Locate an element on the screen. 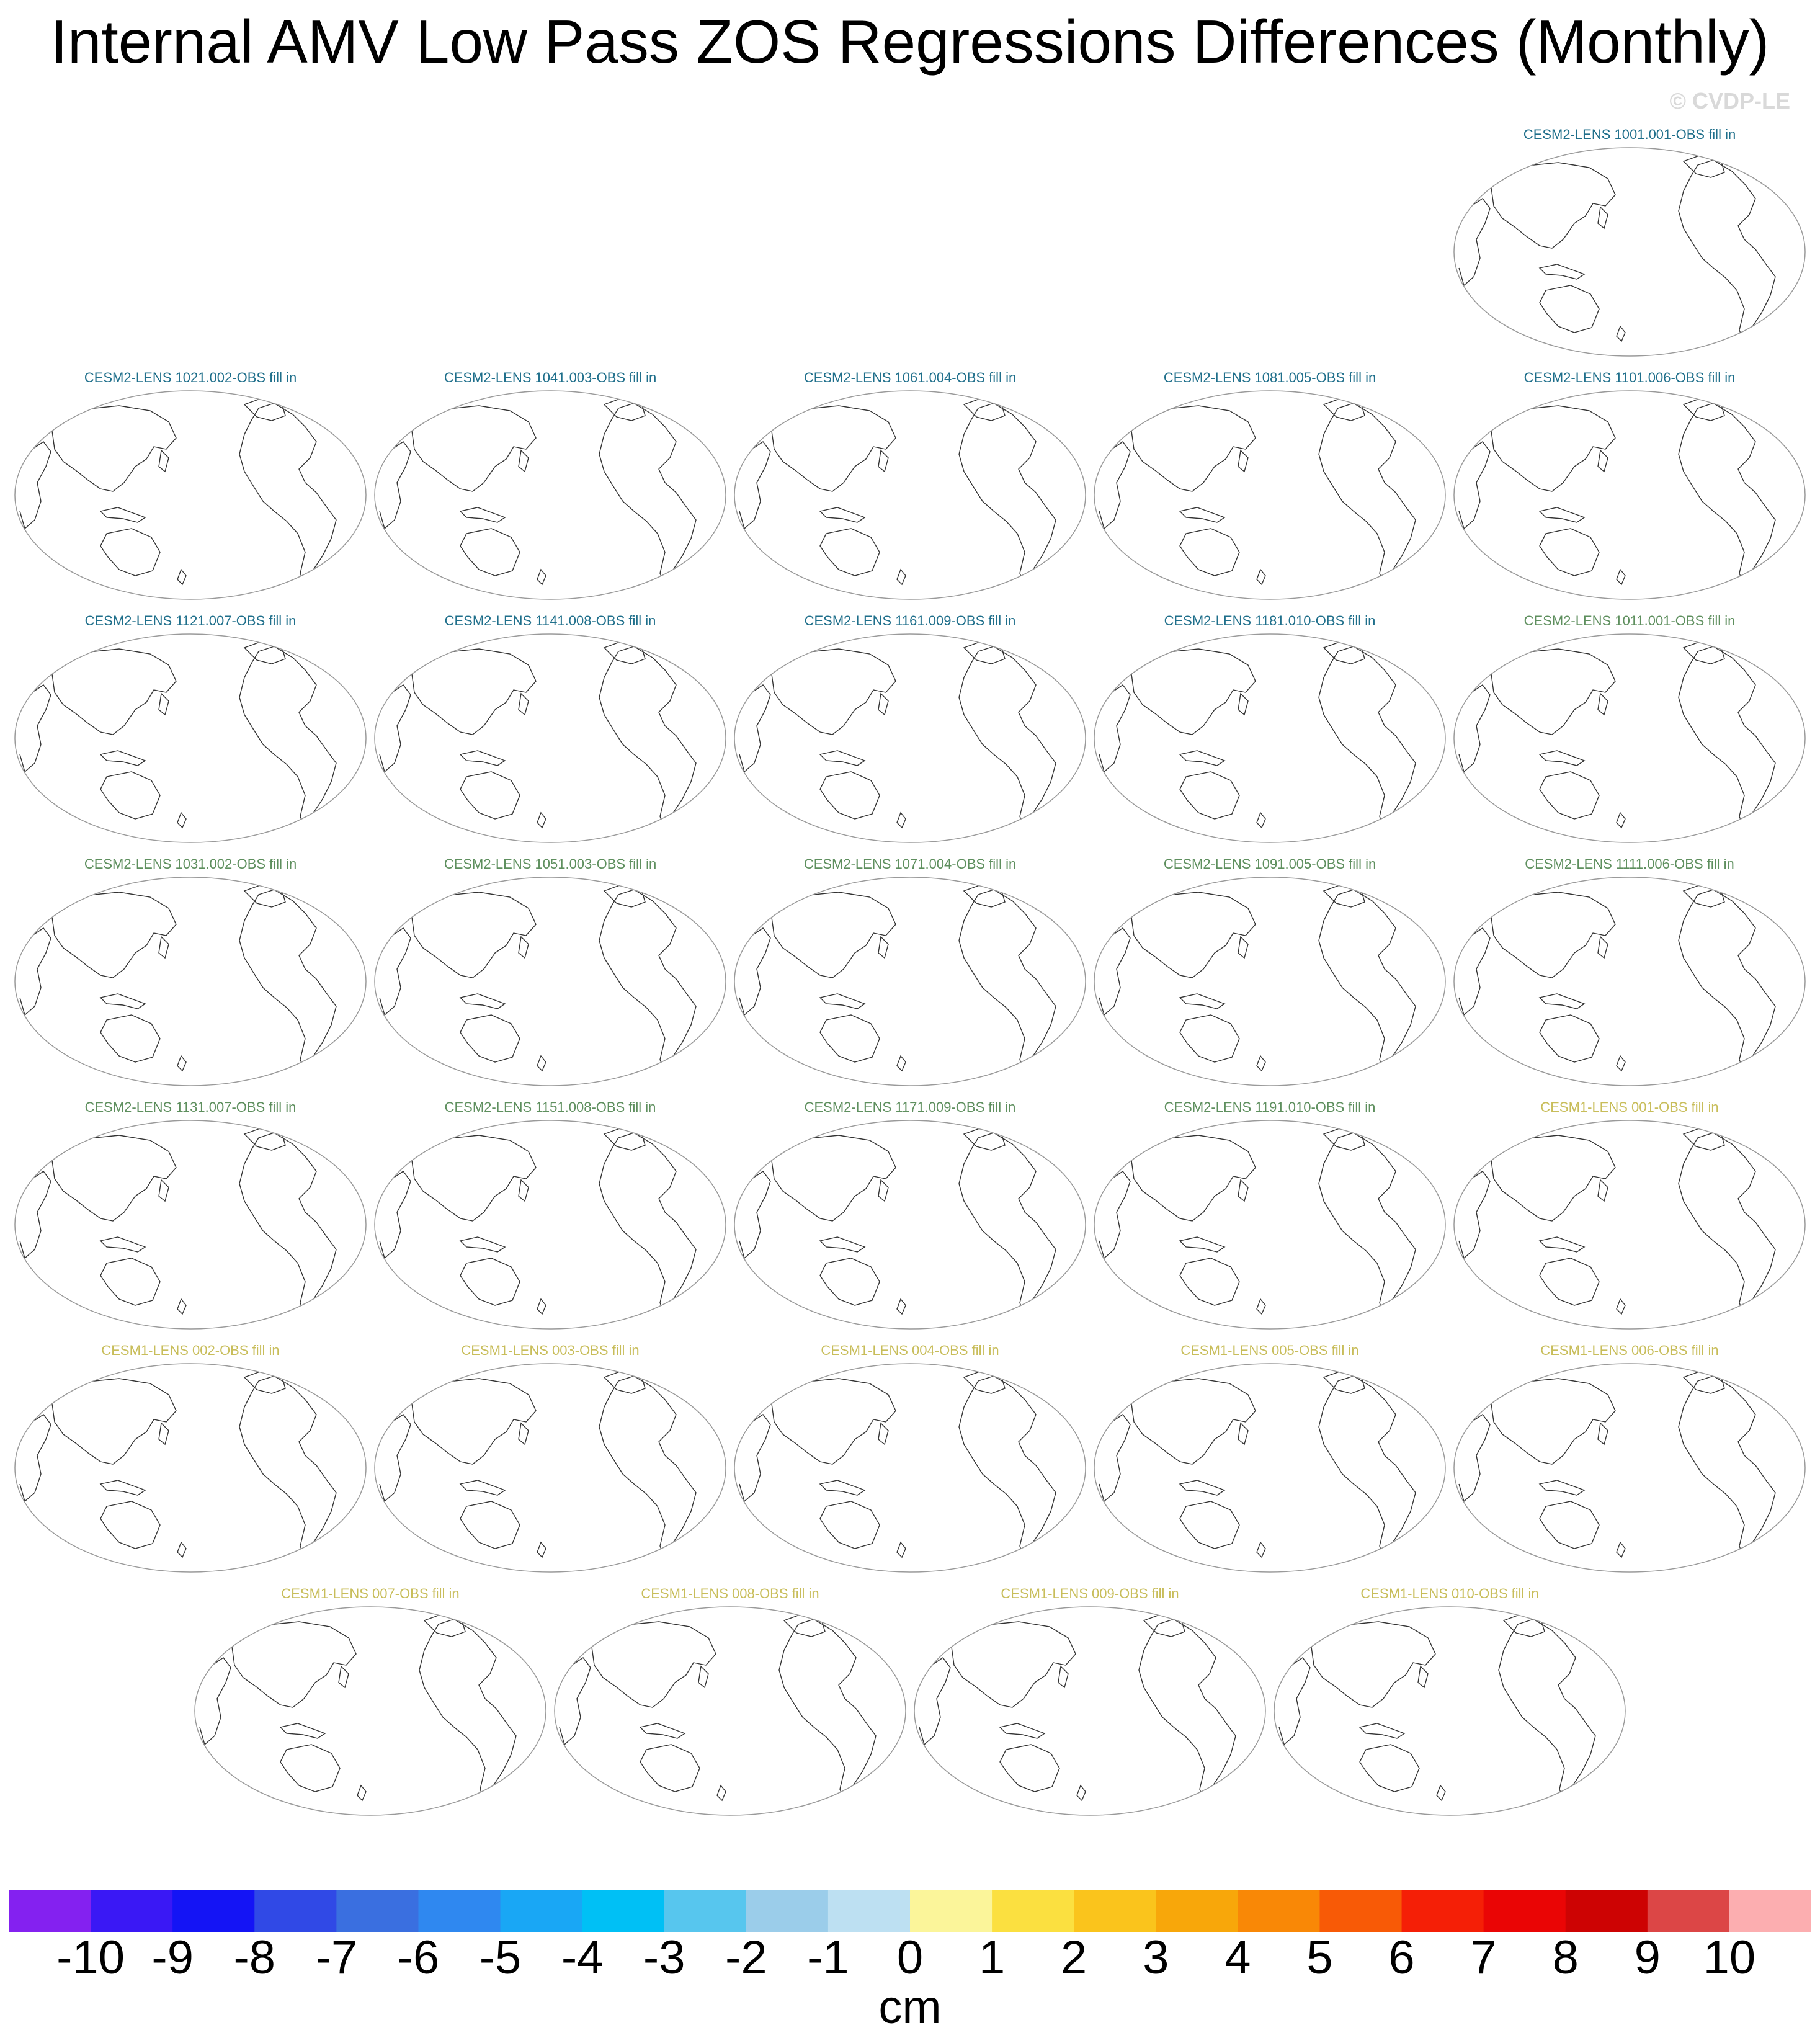  panel-title: CESM1-LENS 007-OBS fill in is located at coordinates (370, 1593).